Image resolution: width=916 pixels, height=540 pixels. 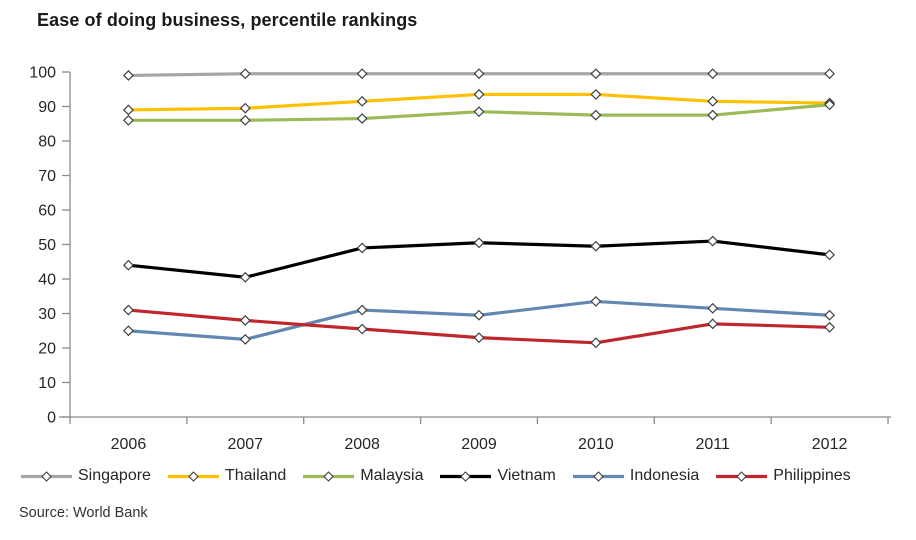 I want to click on legend-label: Thailand, so click(x=255, y=475).